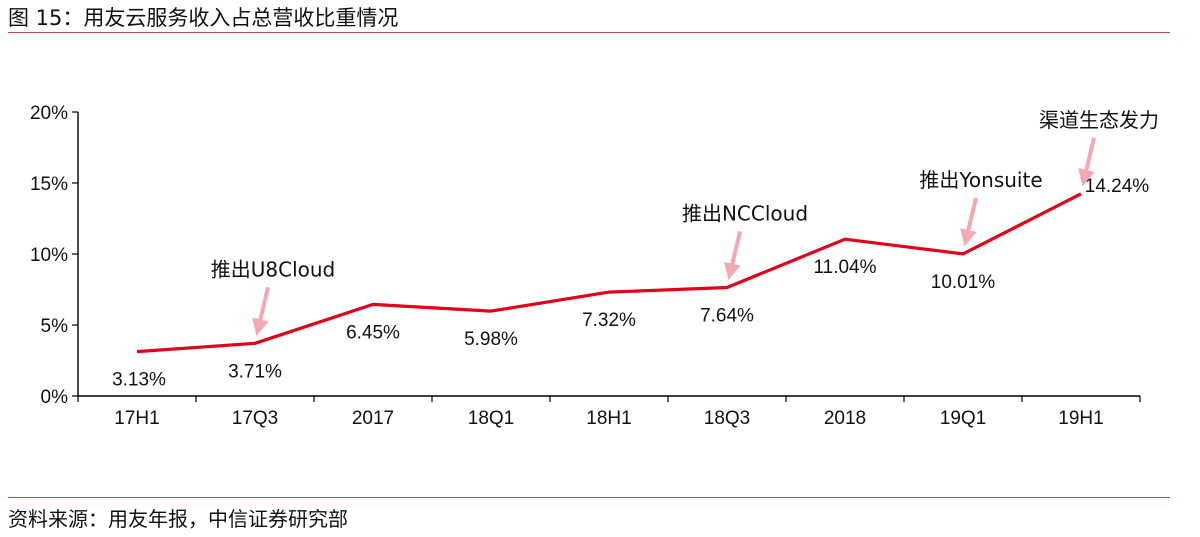 The image size is (1200, 537). Describe the element at coordinates (49, 184) in the screenshot. I see `y-tick-label: 15%` at that location.